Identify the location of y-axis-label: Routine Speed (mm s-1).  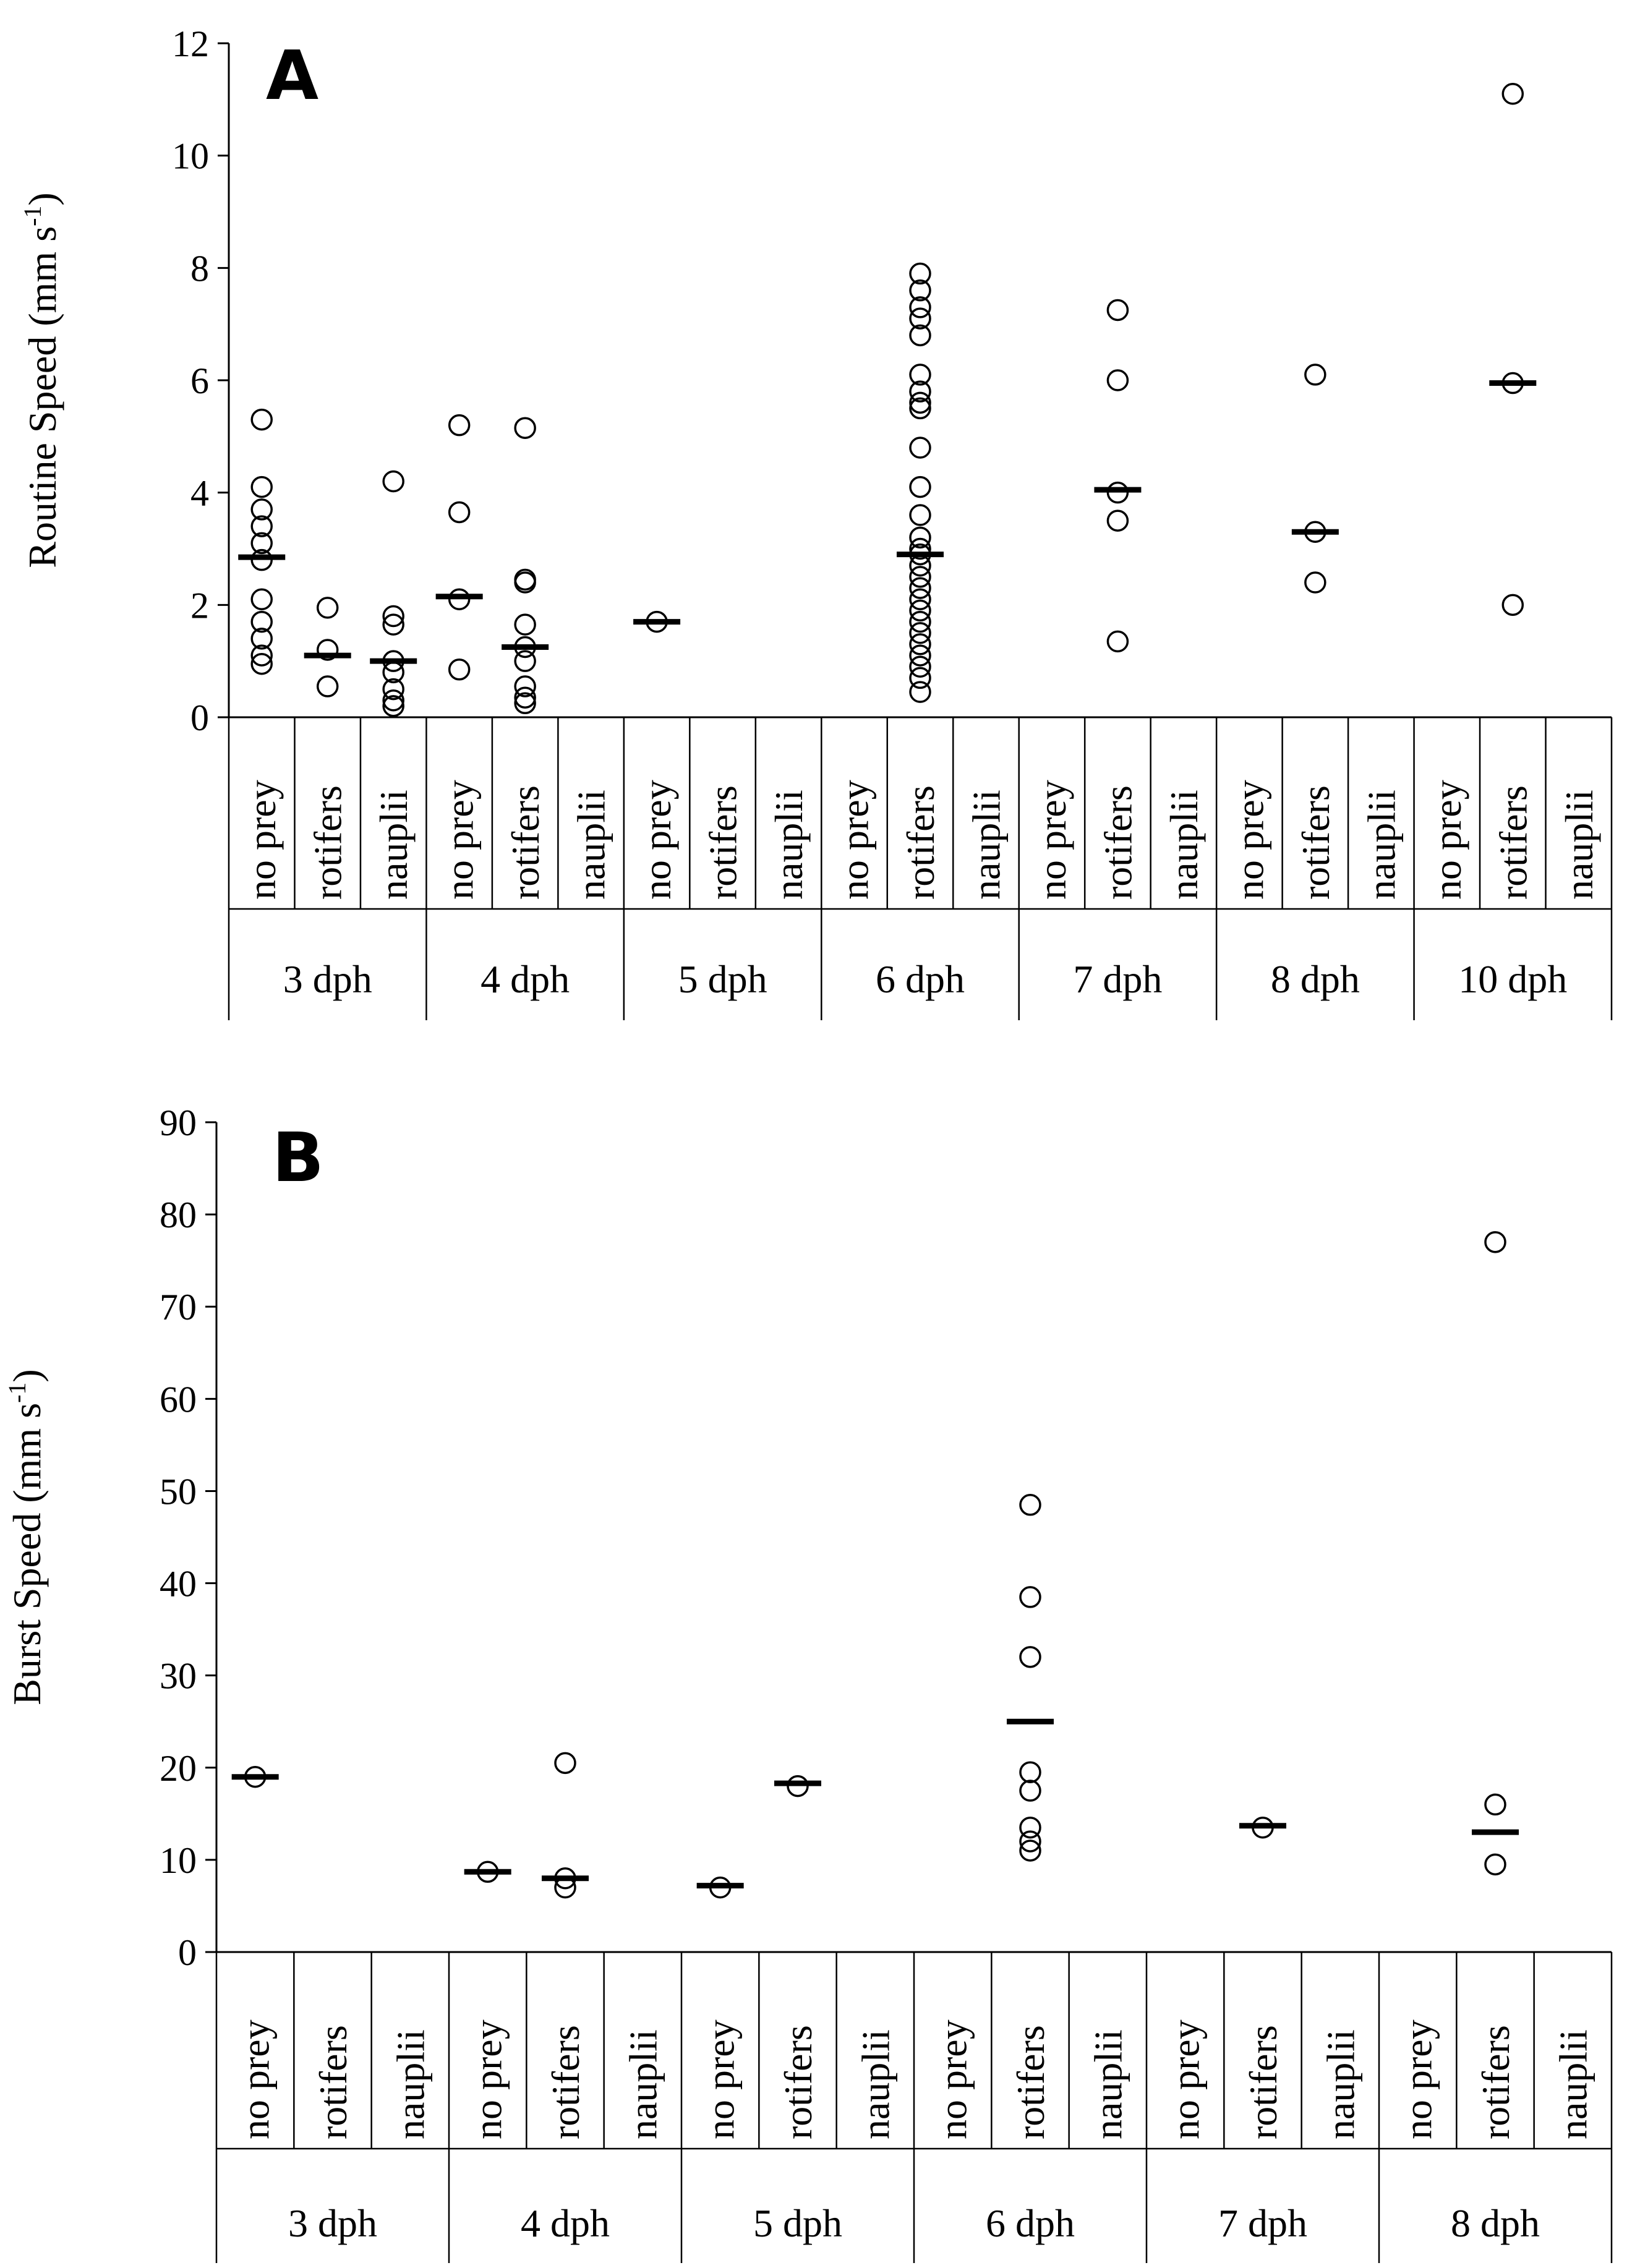
(41, 380).